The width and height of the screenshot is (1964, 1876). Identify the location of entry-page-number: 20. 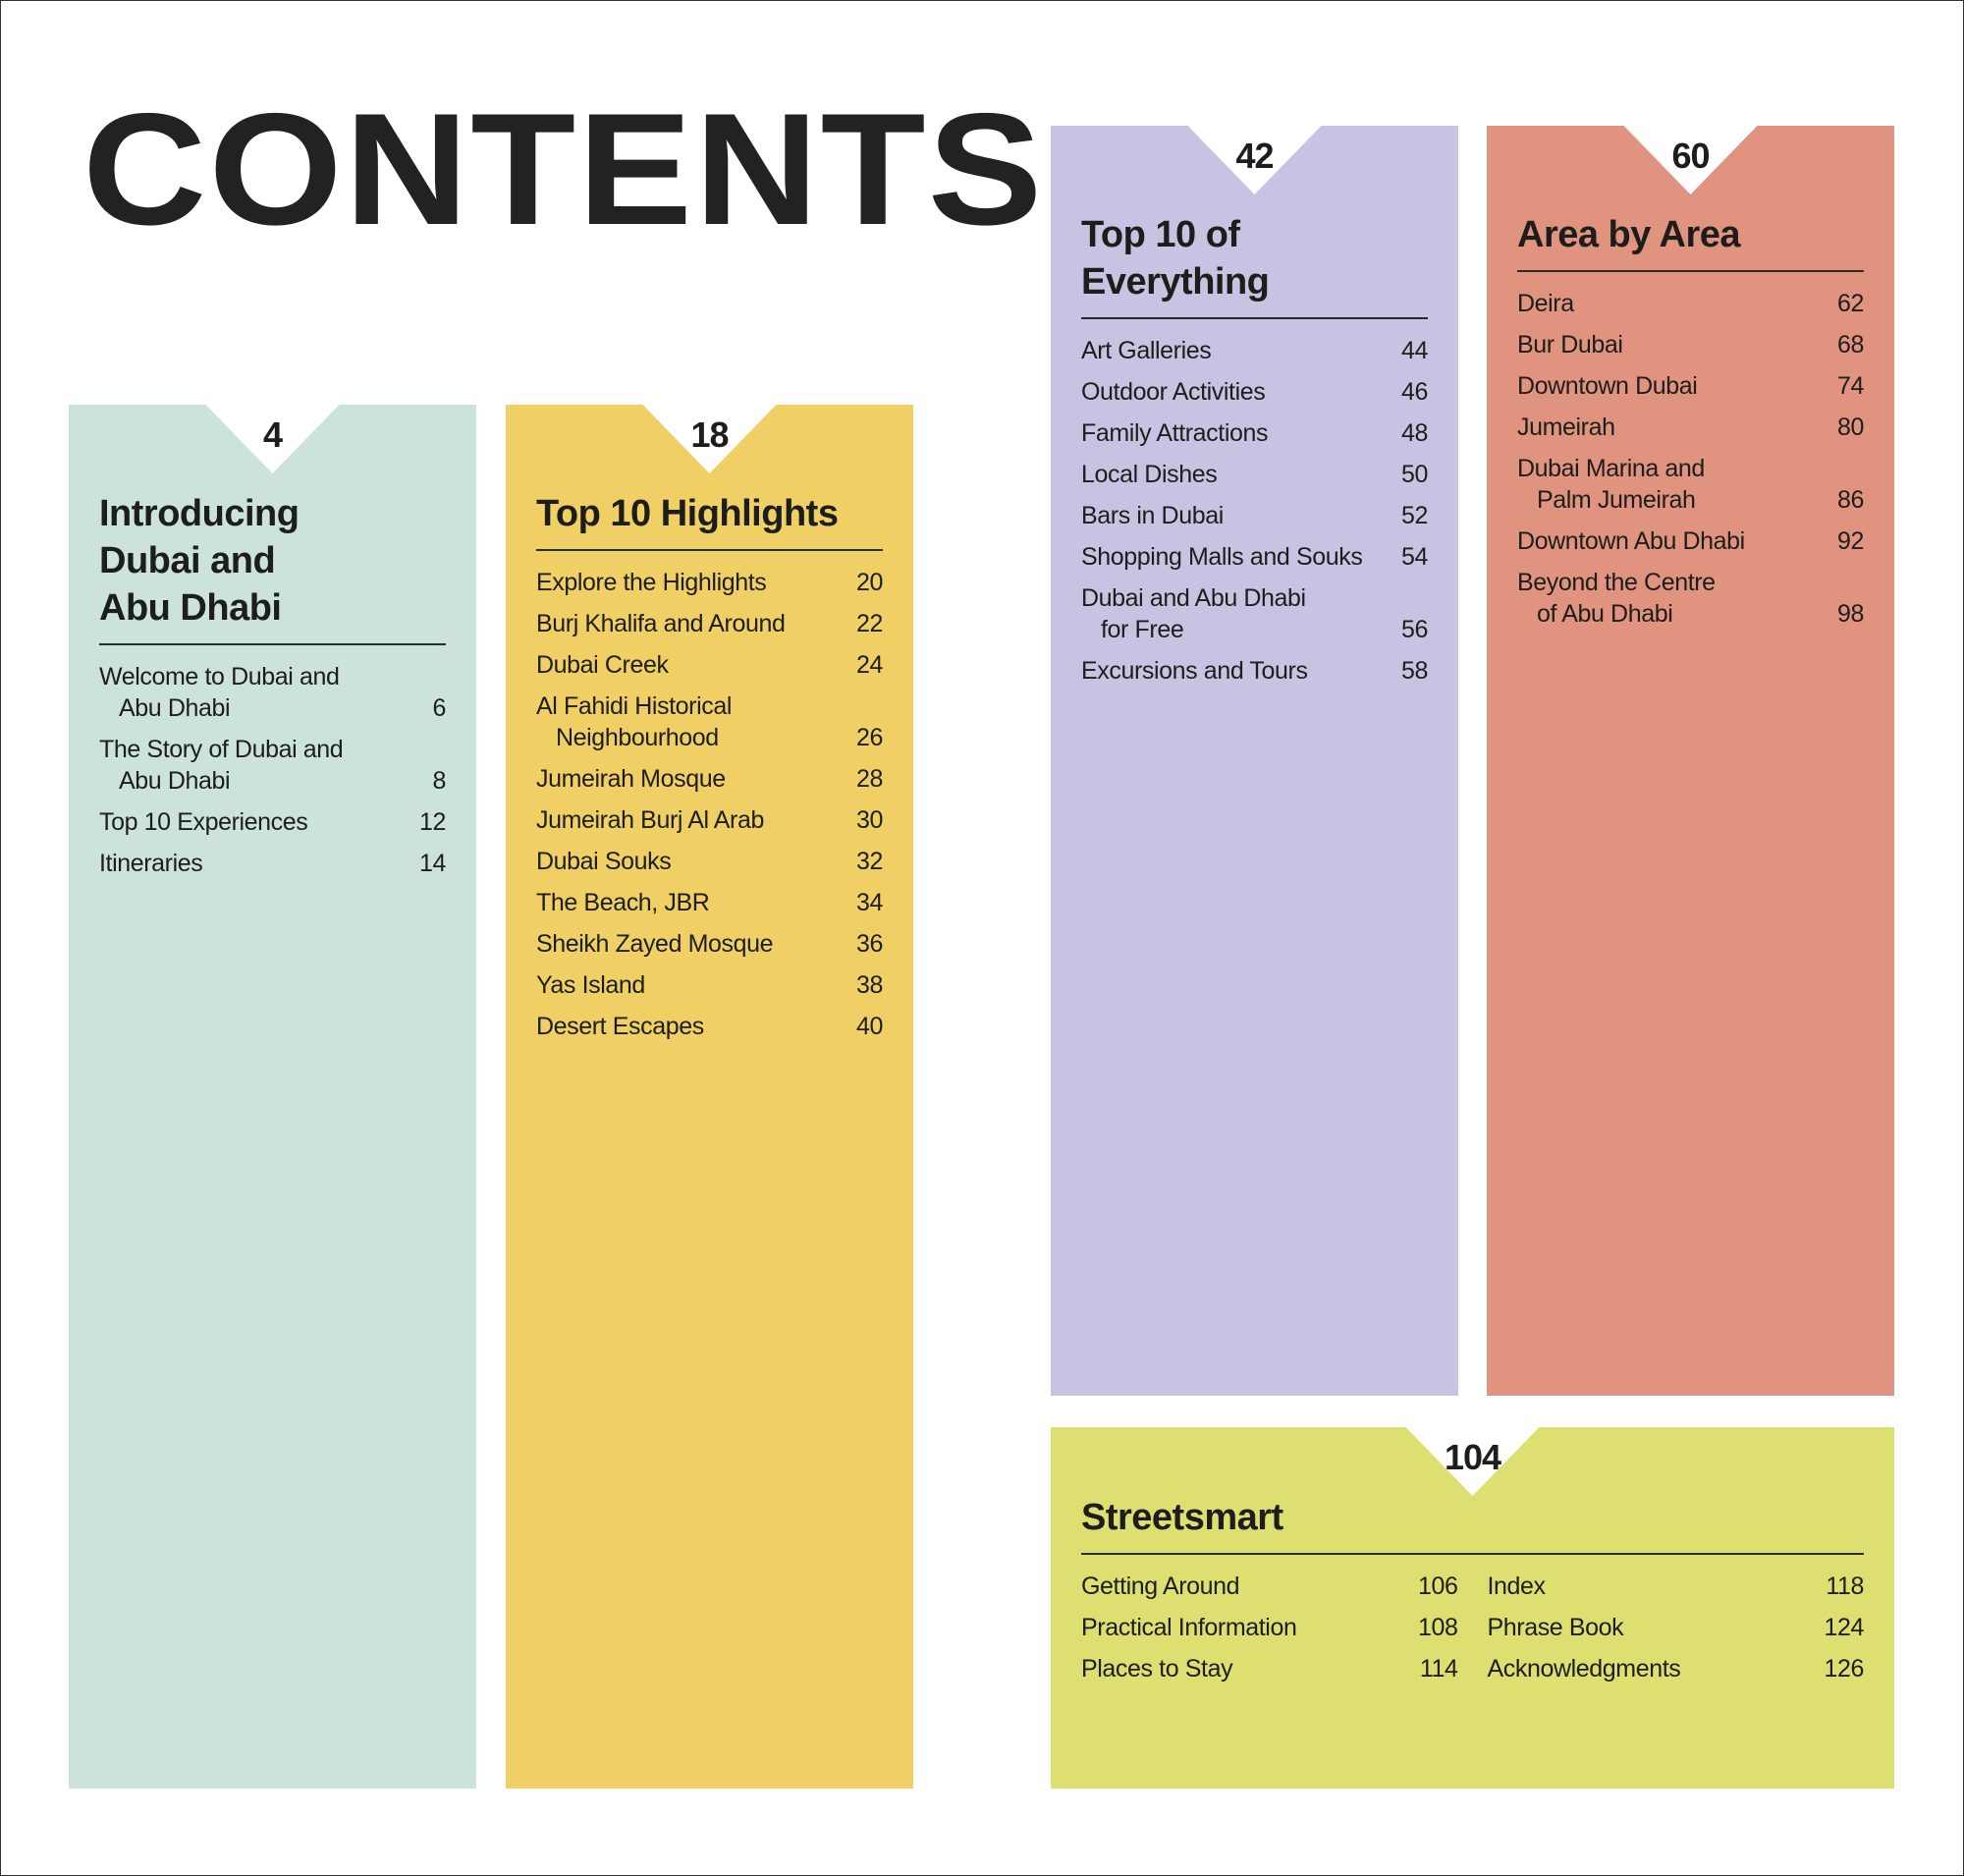
(869, 583).